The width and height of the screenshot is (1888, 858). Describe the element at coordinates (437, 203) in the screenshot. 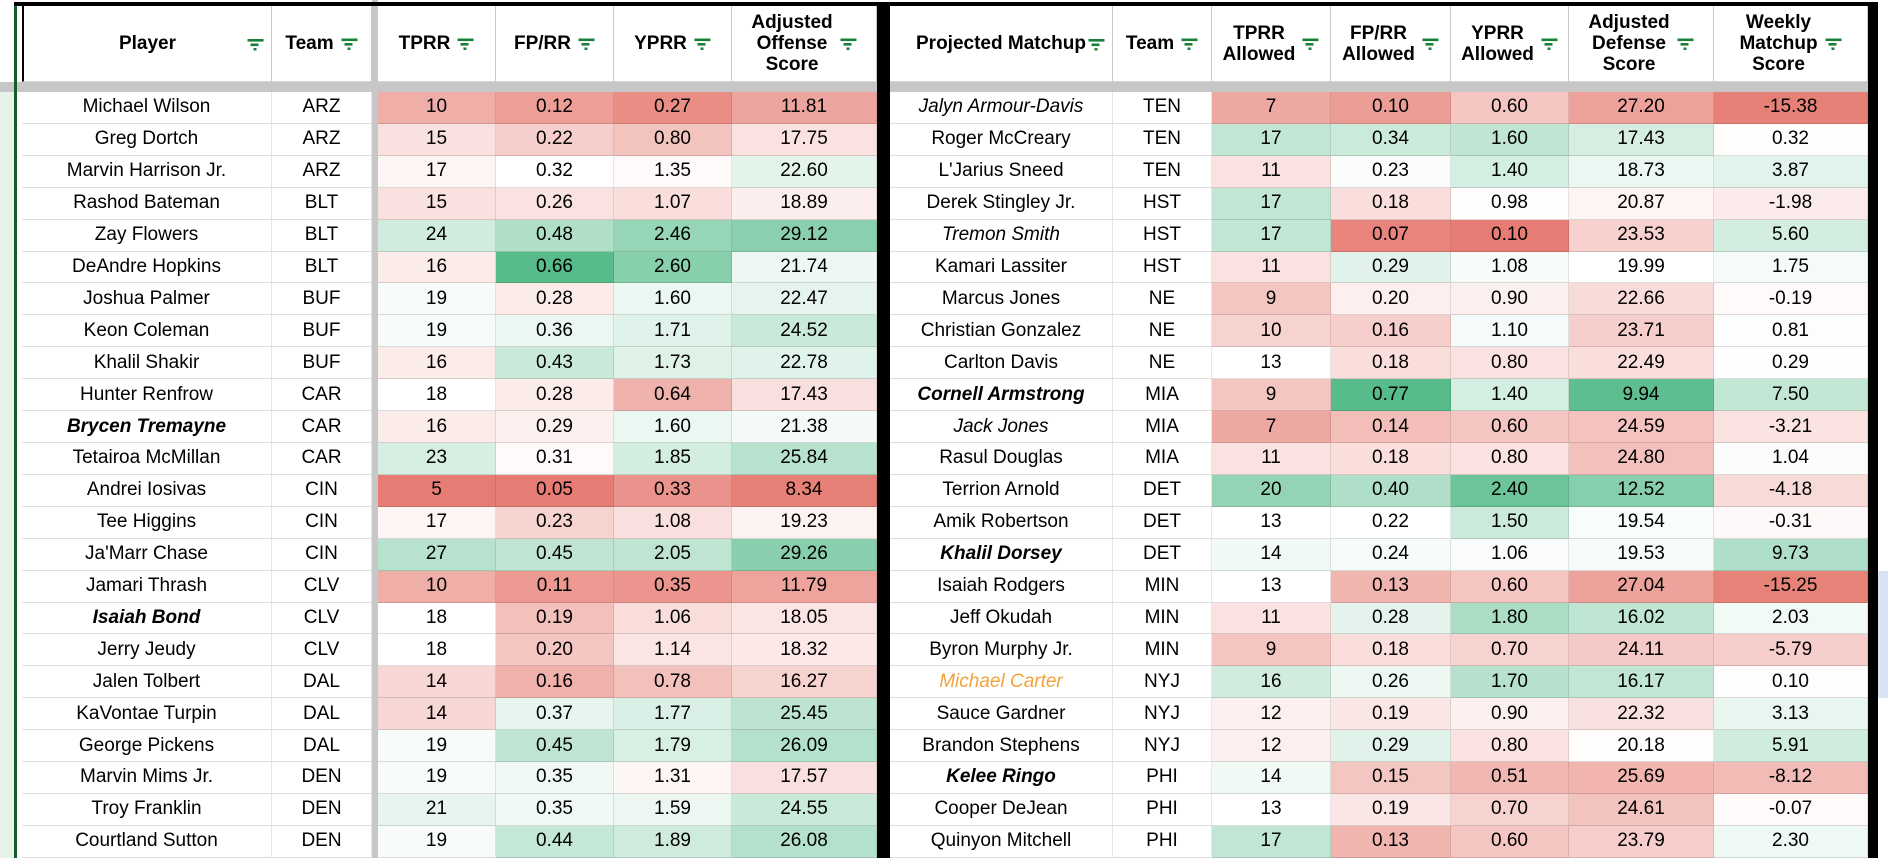

I see `tprr-cell: 15` at that location.